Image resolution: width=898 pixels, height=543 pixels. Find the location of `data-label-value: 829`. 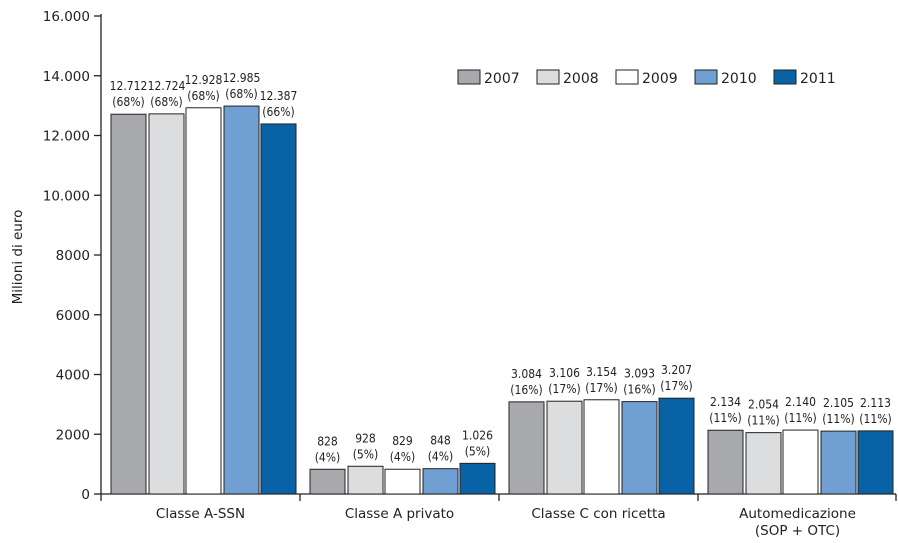

data-label-value: 829 is located at coordinates (402, 441).